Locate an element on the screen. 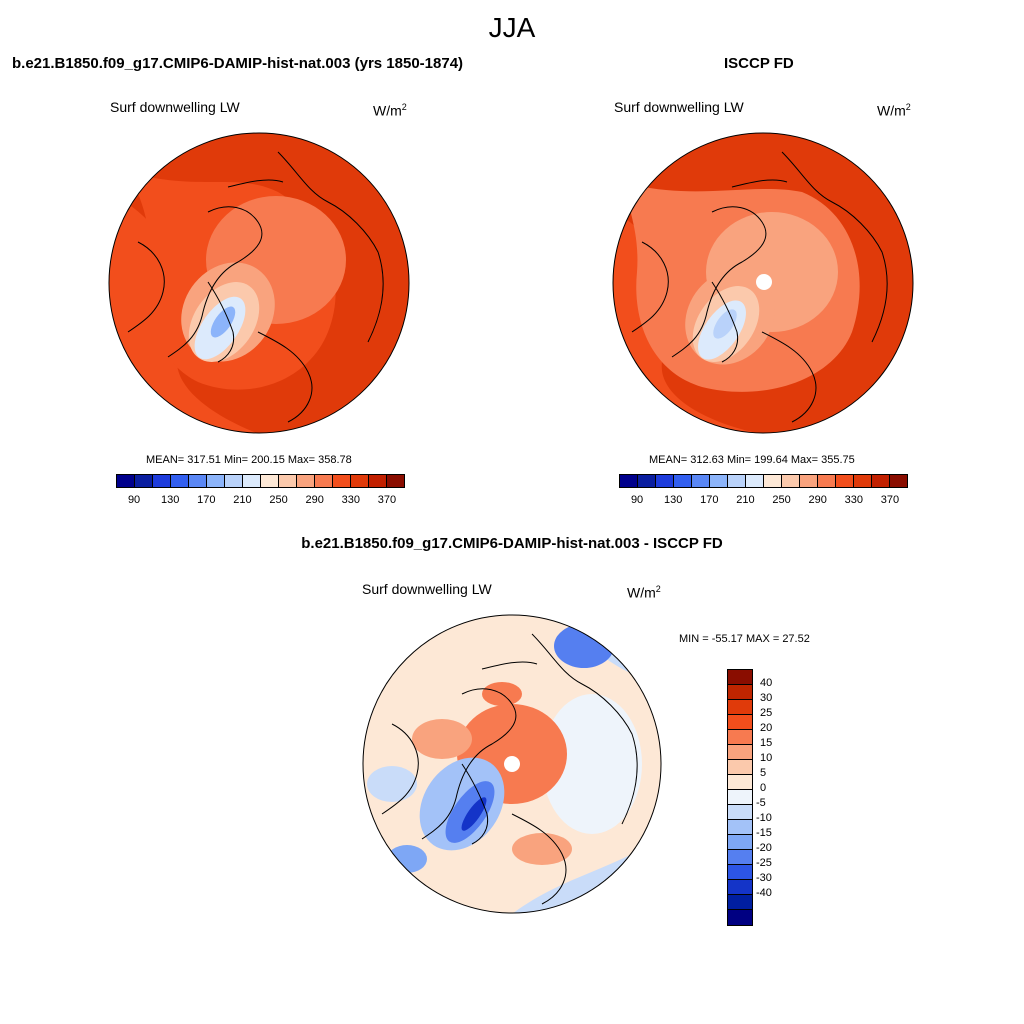  model-units-label: W/m2 is located at coordinates (390, 110).